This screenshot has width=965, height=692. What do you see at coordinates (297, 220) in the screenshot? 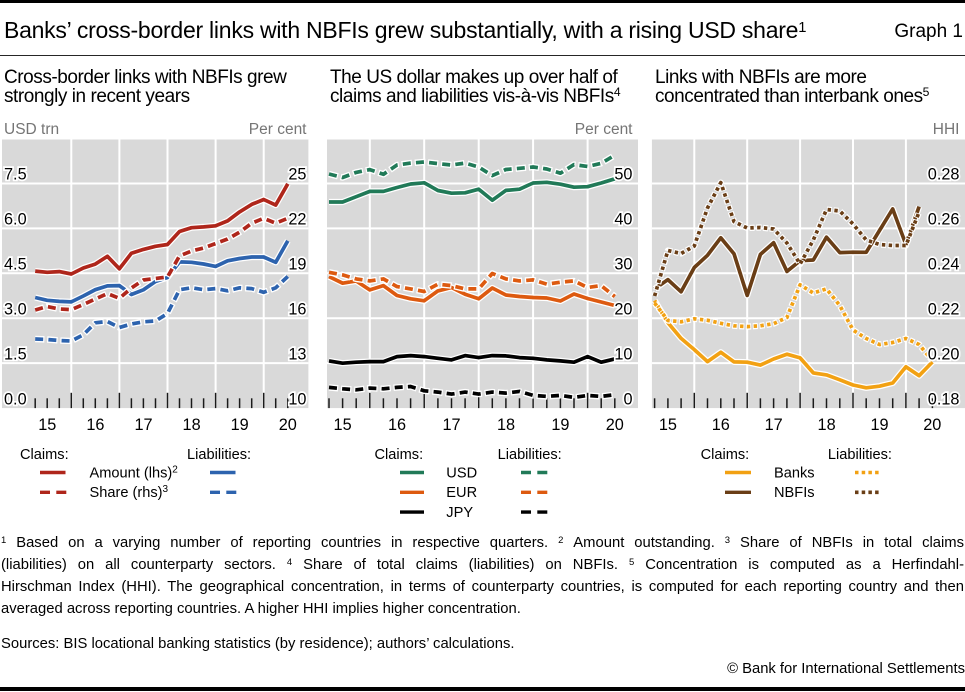
I see `svg-text: 22` at bounding box center [297, 220].